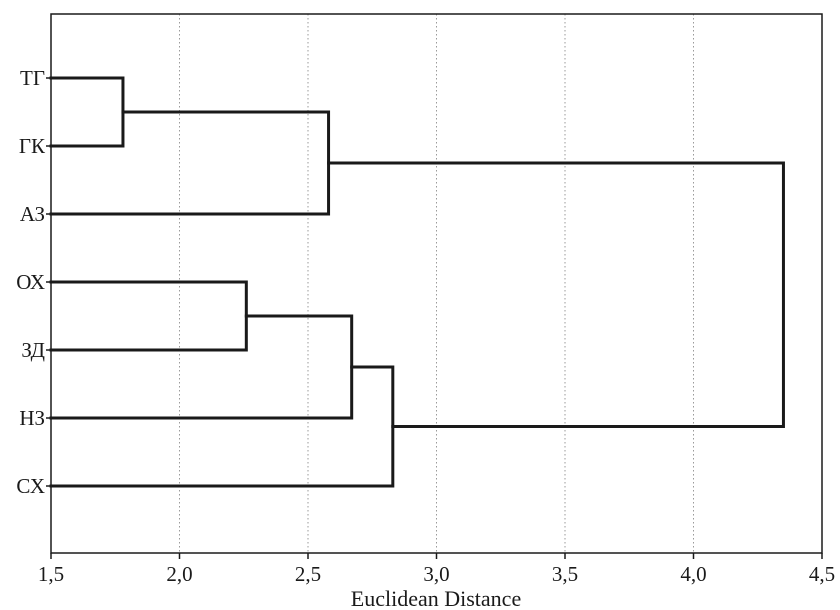 The image size is (840, 610). I want to click on x-tick-label: 2,0, so click(179, 574).